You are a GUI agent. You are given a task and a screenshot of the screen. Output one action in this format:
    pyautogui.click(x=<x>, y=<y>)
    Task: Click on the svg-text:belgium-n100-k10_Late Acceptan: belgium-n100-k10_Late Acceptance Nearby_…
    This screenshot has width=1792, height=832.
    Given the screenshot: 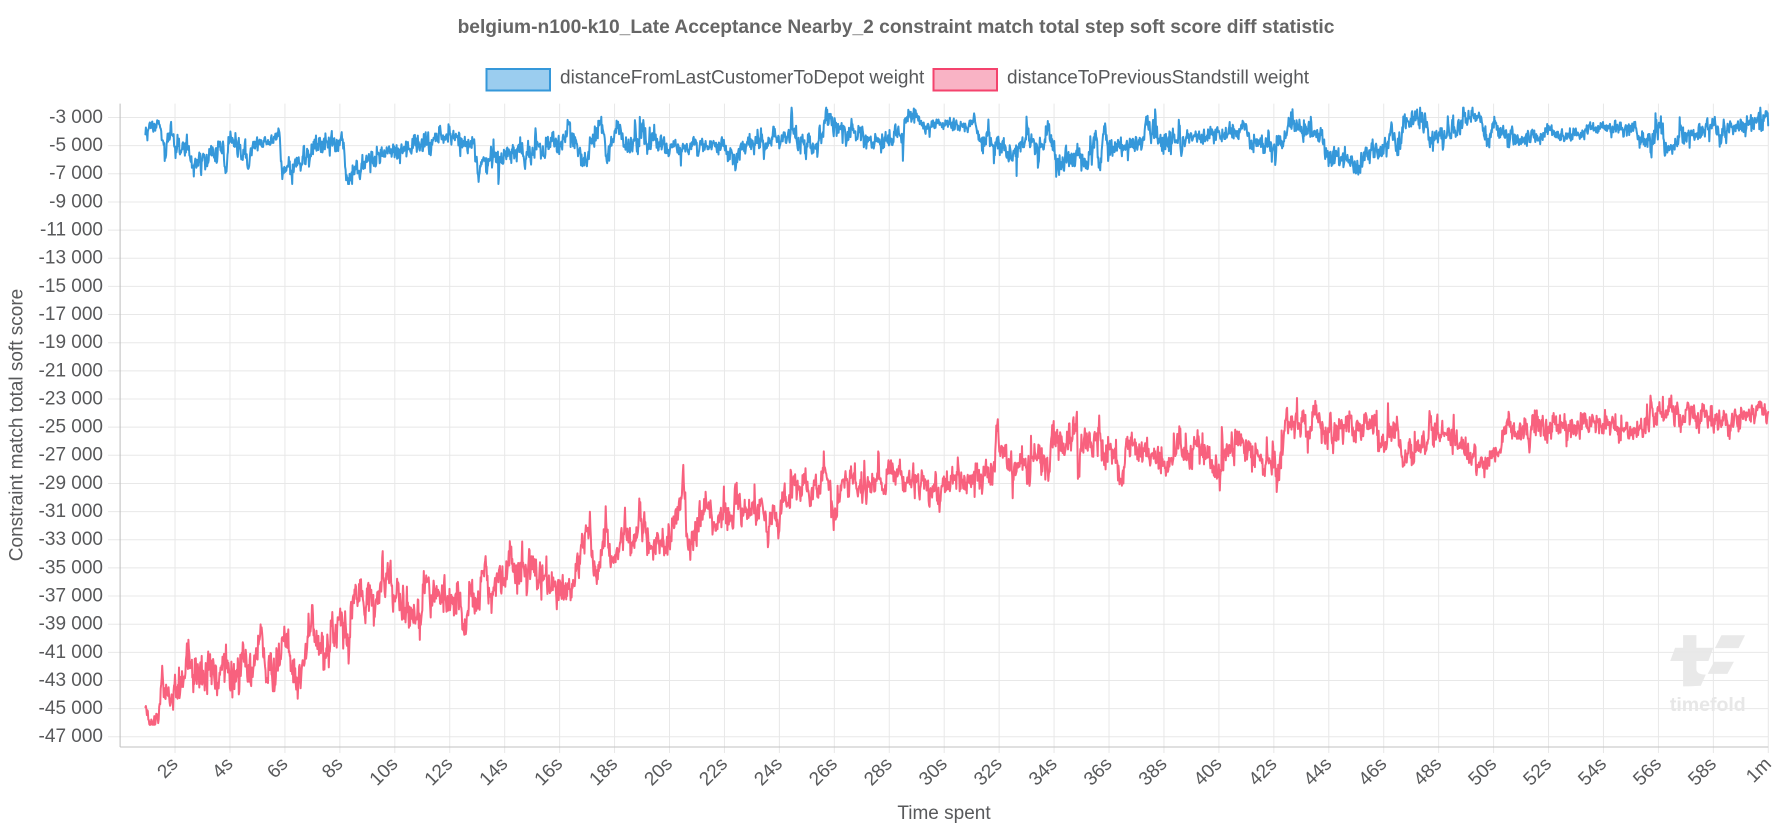 What is the action you would take?
    pyautogui.click(x=896, y=27)
    